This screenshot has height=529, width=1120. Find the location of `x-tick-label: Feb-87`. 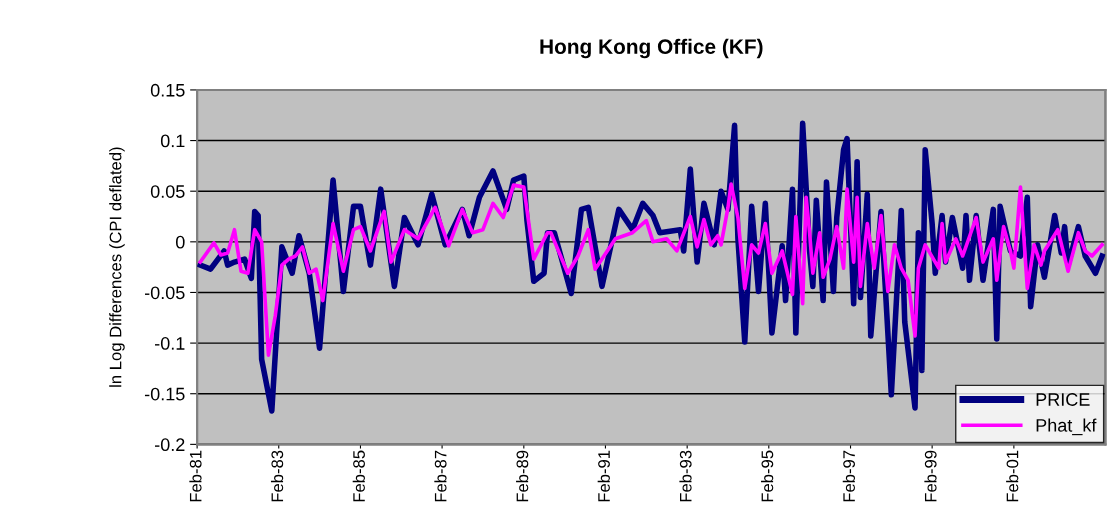

x-tick-label: Feb-87 is located at coordinates (440, 476).